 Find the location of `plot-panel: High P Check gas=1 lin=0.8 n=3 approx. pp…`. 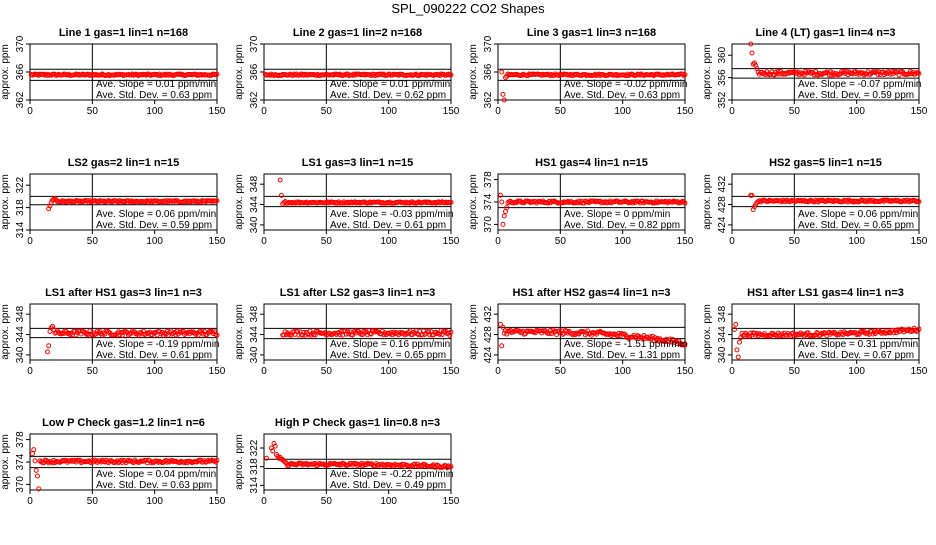

plot-panel: High P Check gas=1 lin=0.8 n=3 approx. pp… is located at coordinates (347, 462).